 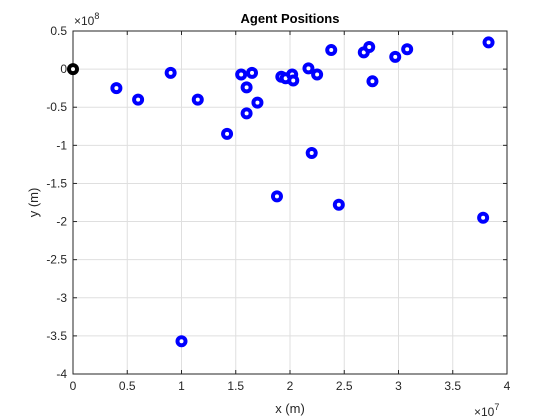 What do you see at coordinates (56, 336) in the screenshot?
I see `y-tick-label: -3.5` at bounding box center [56, 336].